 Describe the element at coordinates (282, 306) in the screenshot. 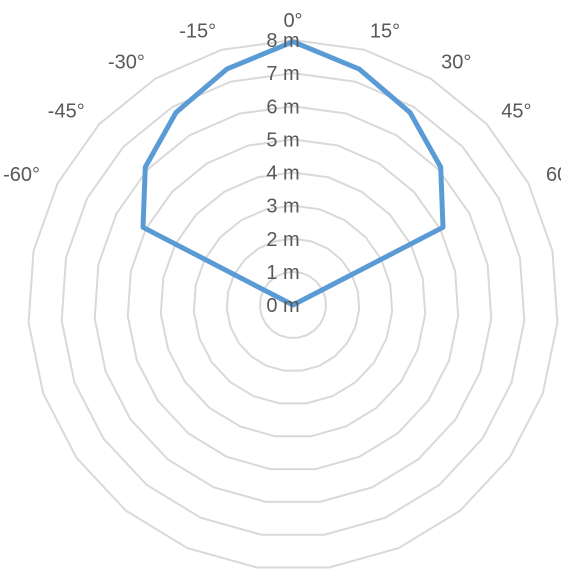

I see `radial-tick-label: 0 m` at that location.